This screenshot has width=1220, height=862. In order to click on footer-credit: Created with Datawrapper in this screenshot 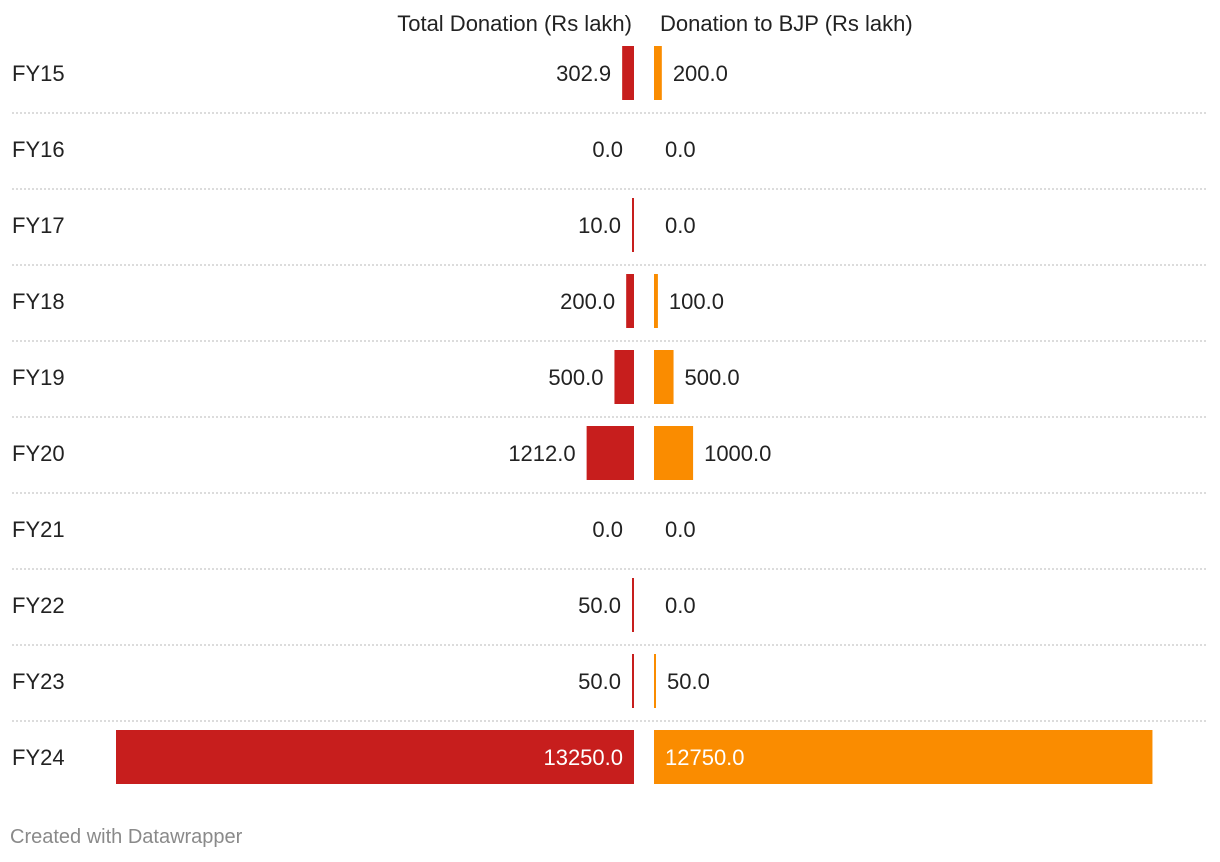, I will do `click(126, 837)`.